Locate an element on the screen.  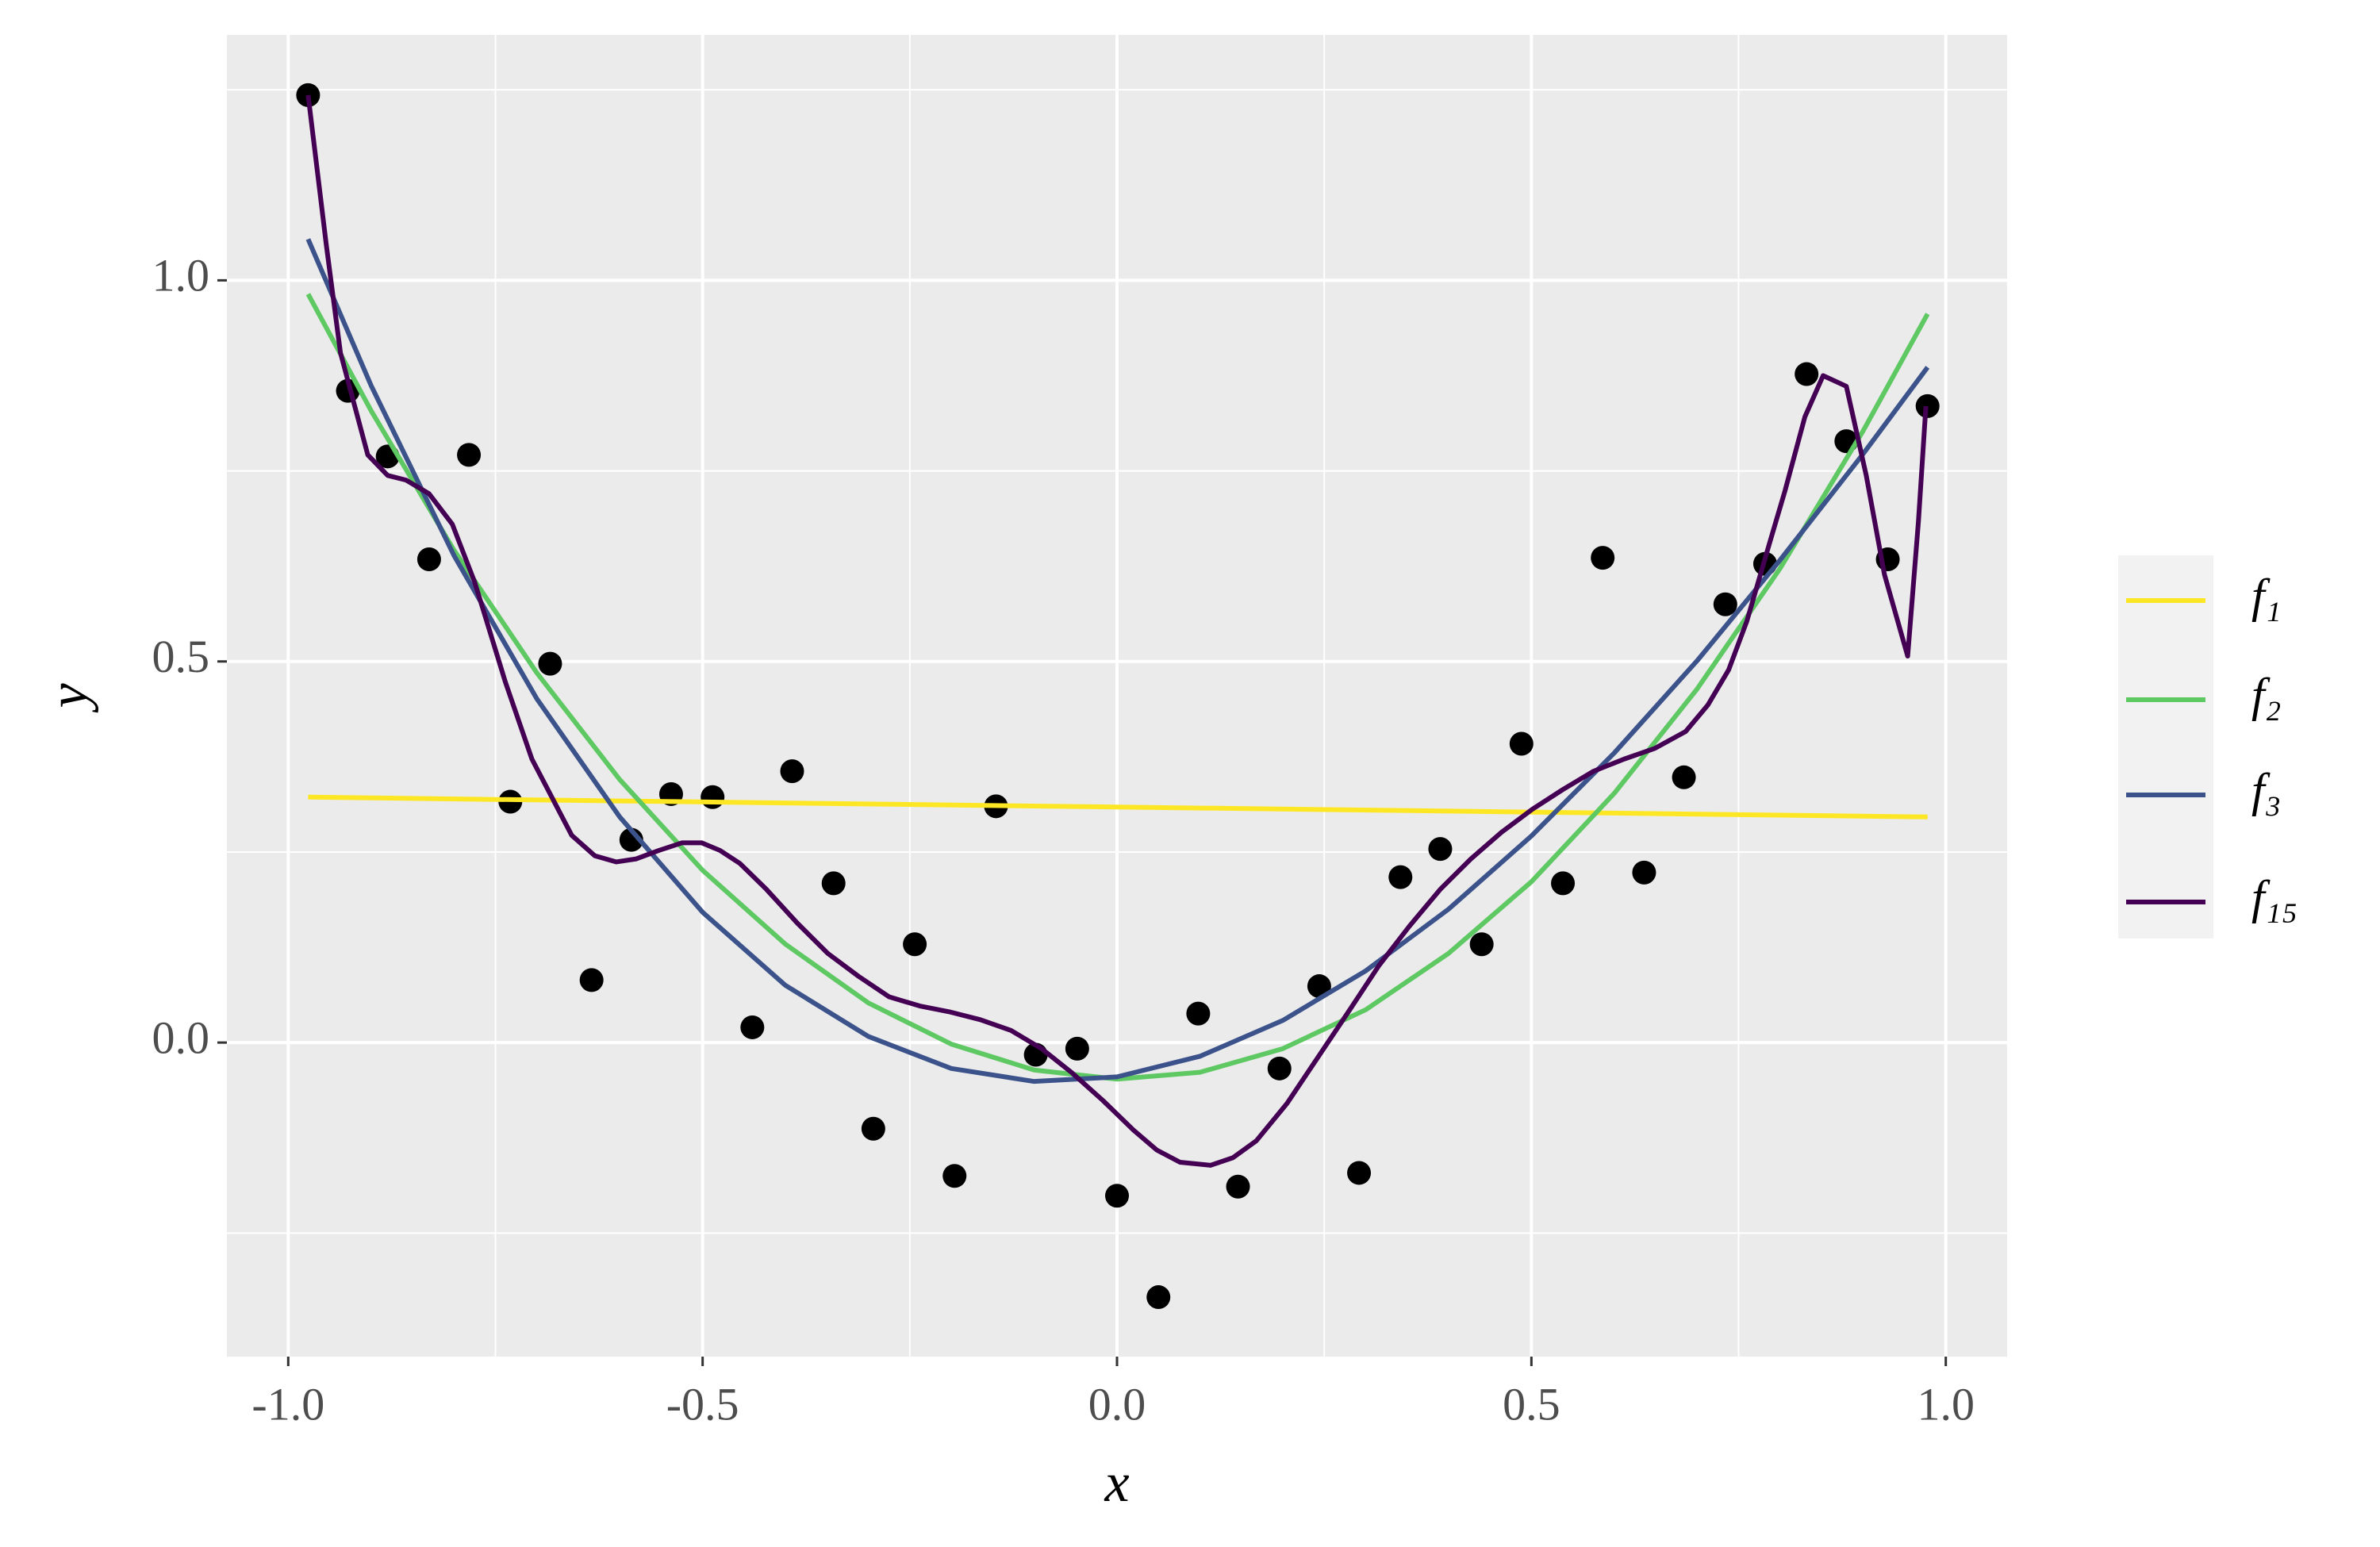
x-tick-label: -1.0 is located at coordinates (287, 1404).